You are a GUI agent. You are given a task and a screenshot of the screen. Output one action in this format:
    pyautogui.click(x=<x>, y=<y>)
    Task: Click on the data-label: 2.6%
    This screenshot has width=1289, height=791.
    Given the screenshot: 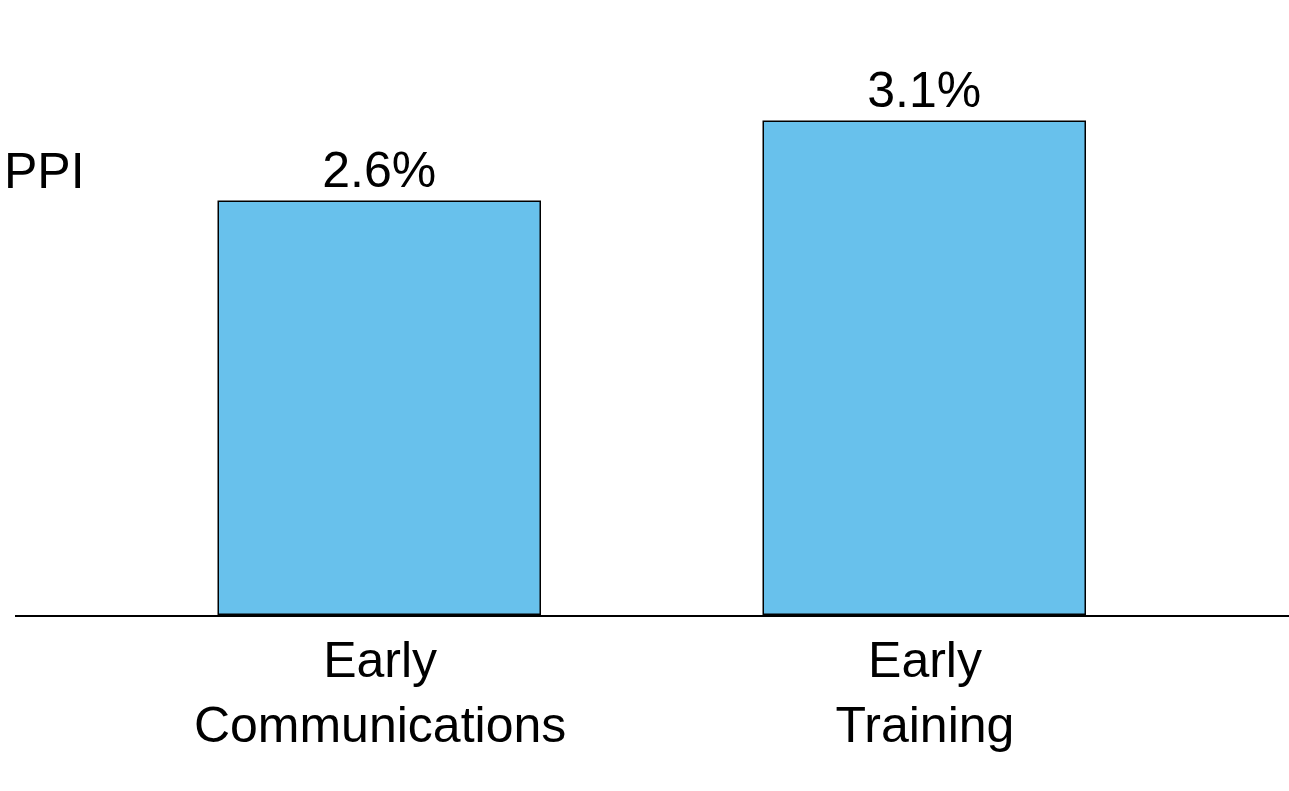 What is the action you would take?
    pyautogui.click(x=379, y=170)
    